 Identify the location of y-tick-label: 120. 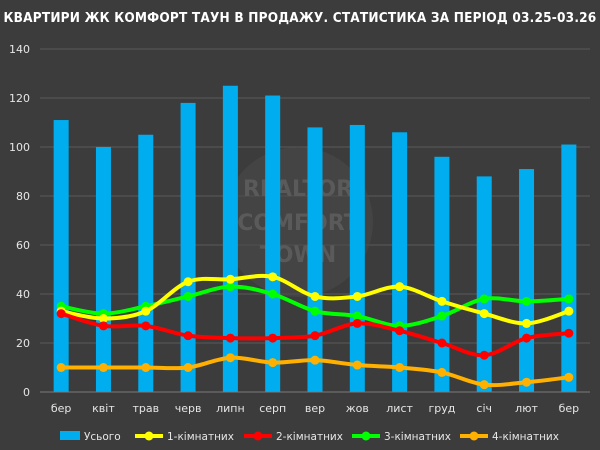
(19, 98).